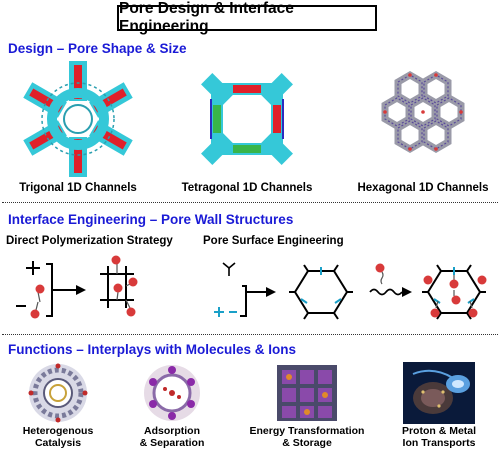 The width and height of the screenshot is (500, 464). Describe the element at coordinates (273, 241) in the screenshot. I see `pore-surface-engineering-label: Pore Surface Engineering` at that location.